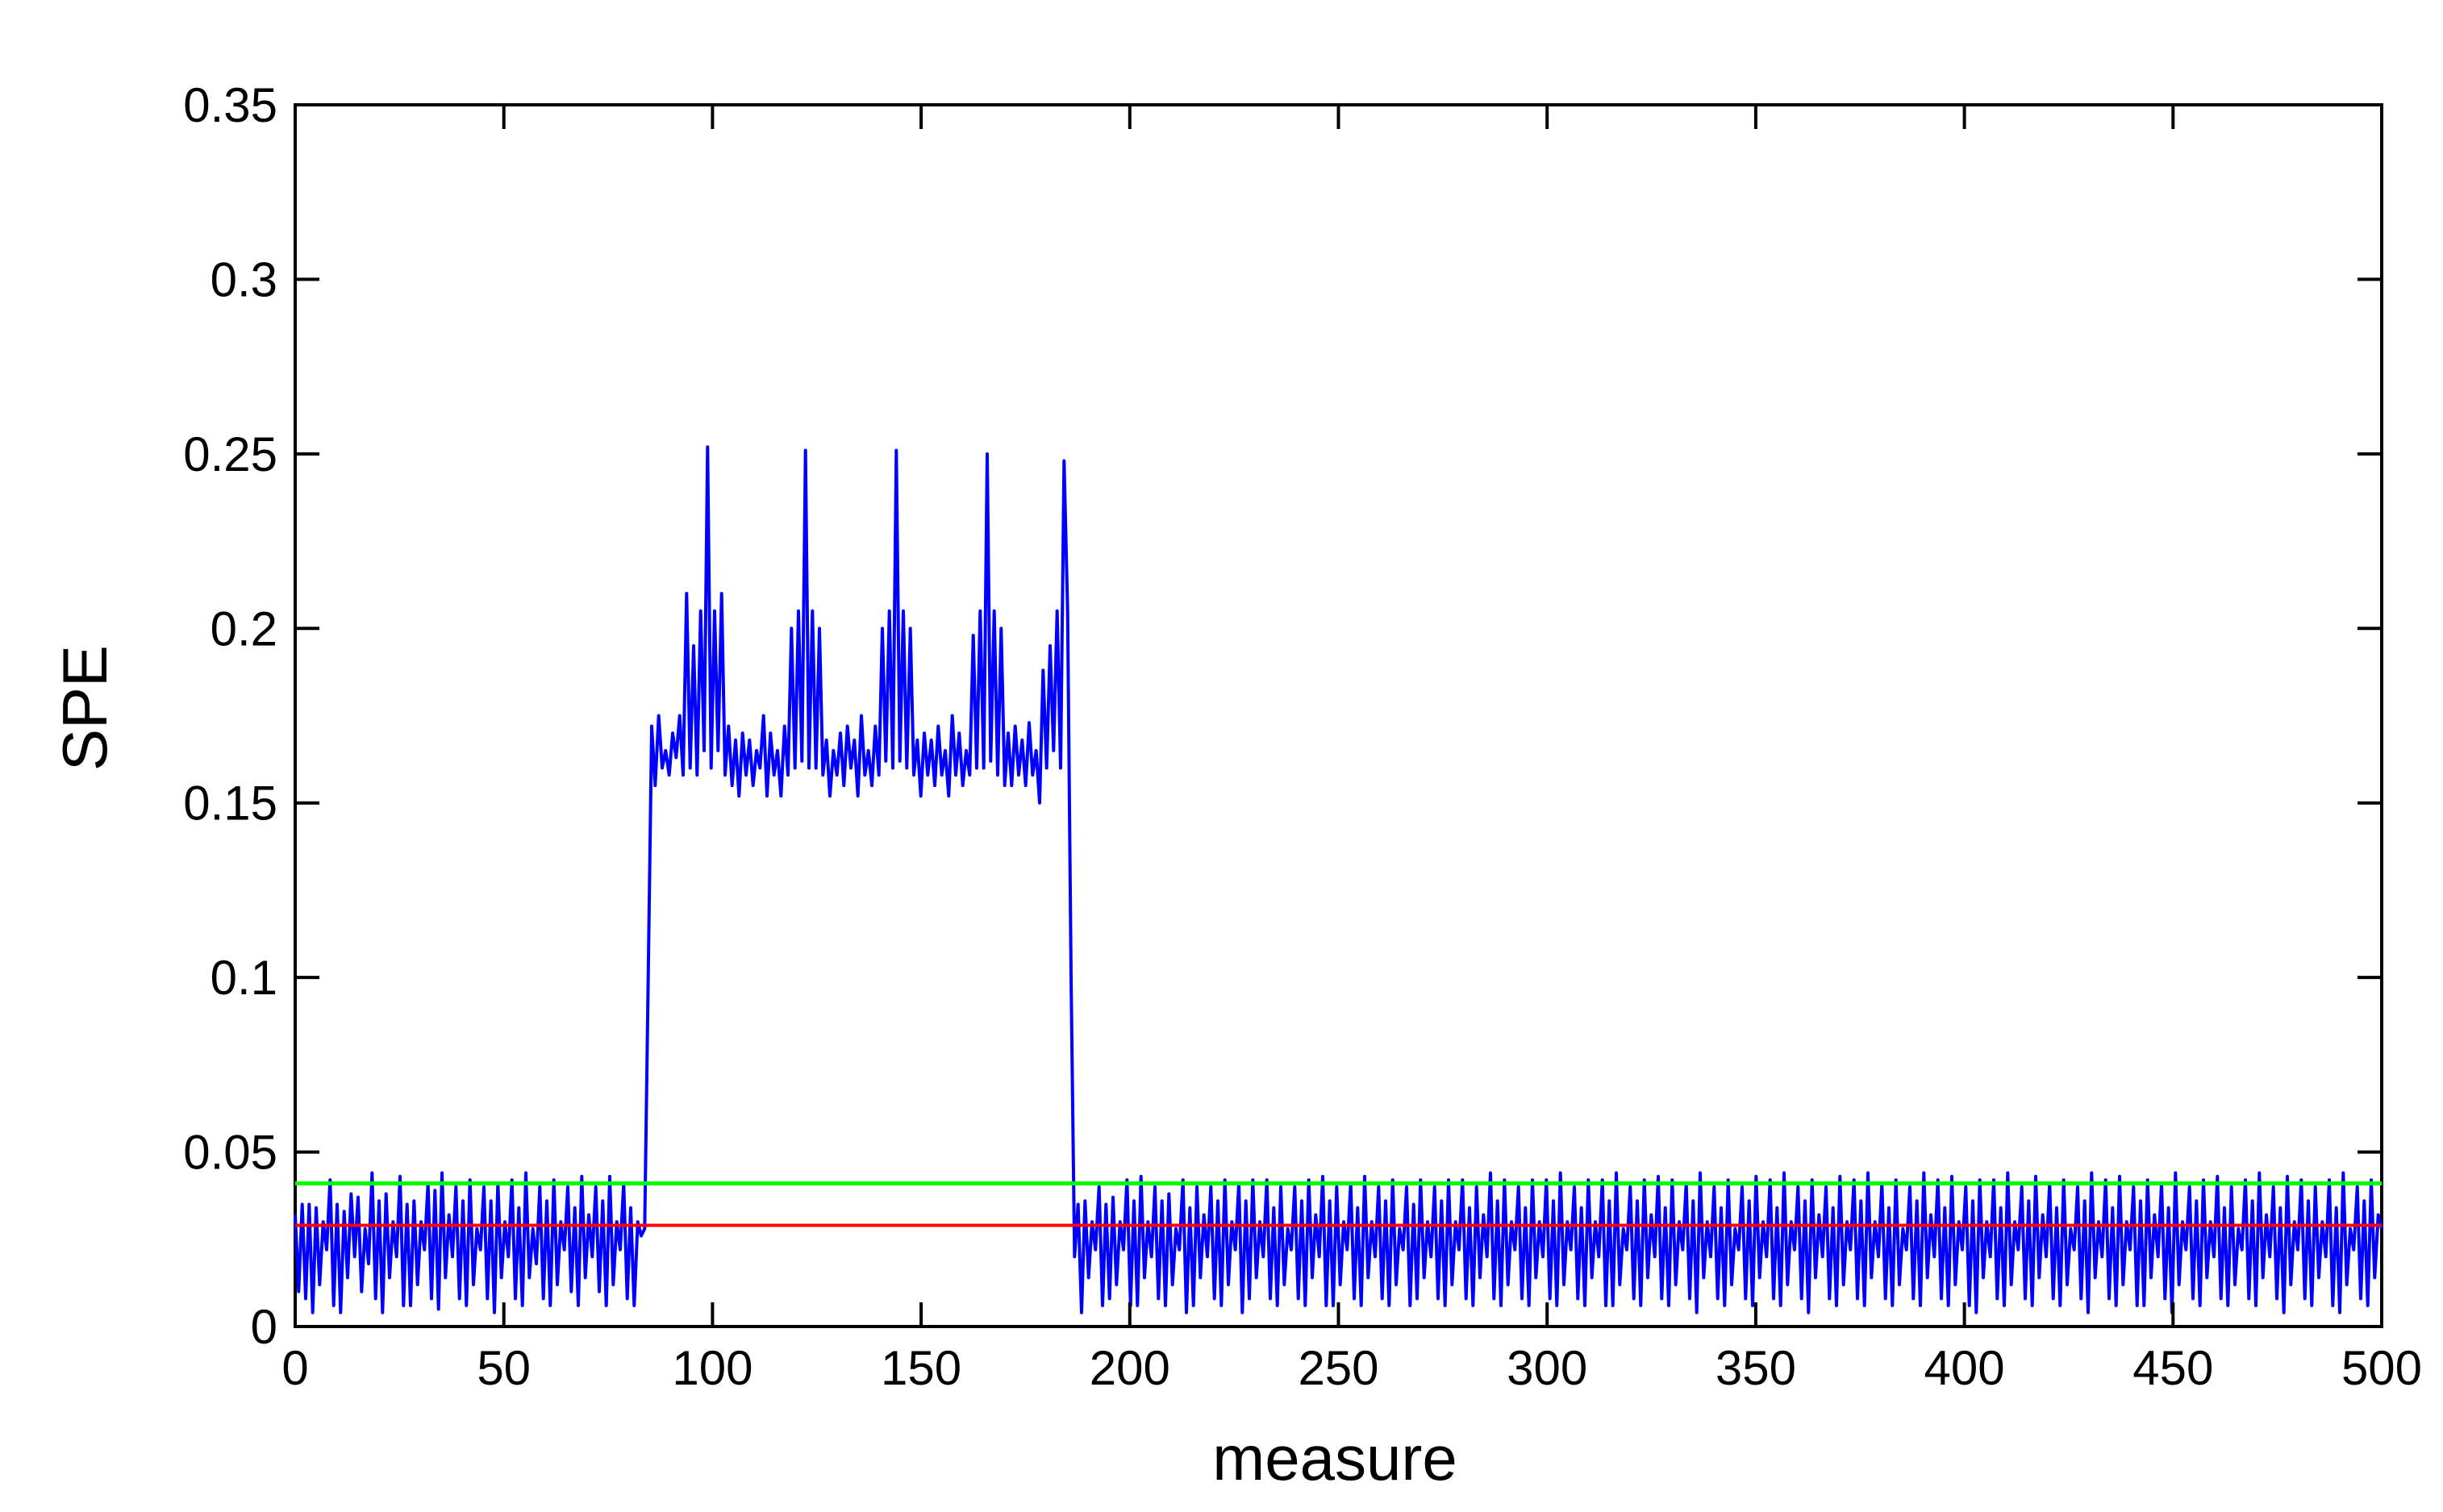 The image size is (2443, 1512). Describe the element at coordinates (1756, 1368) in the screenshot. I see `x-tick-label: 350` at that location.